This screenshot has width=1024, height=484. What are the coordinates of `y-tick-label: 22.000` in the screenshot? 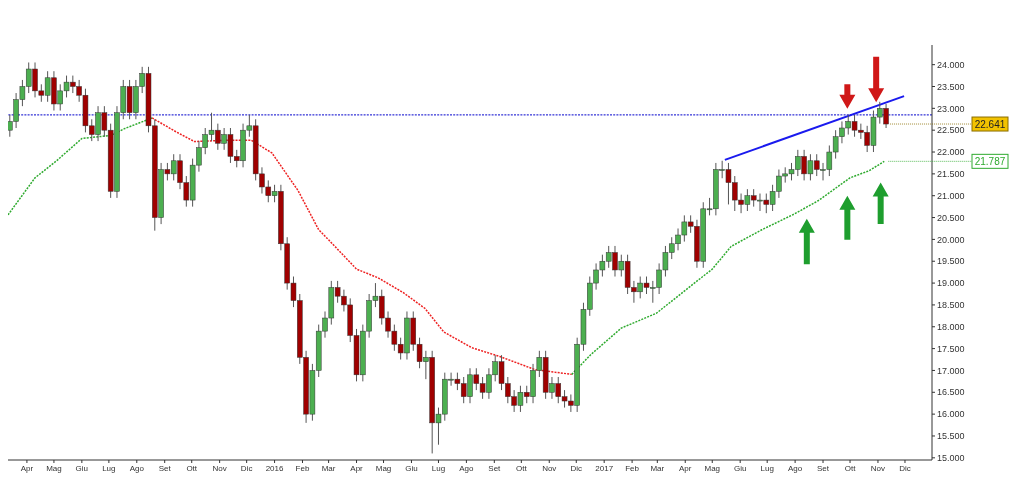 It's located at (951, 152).